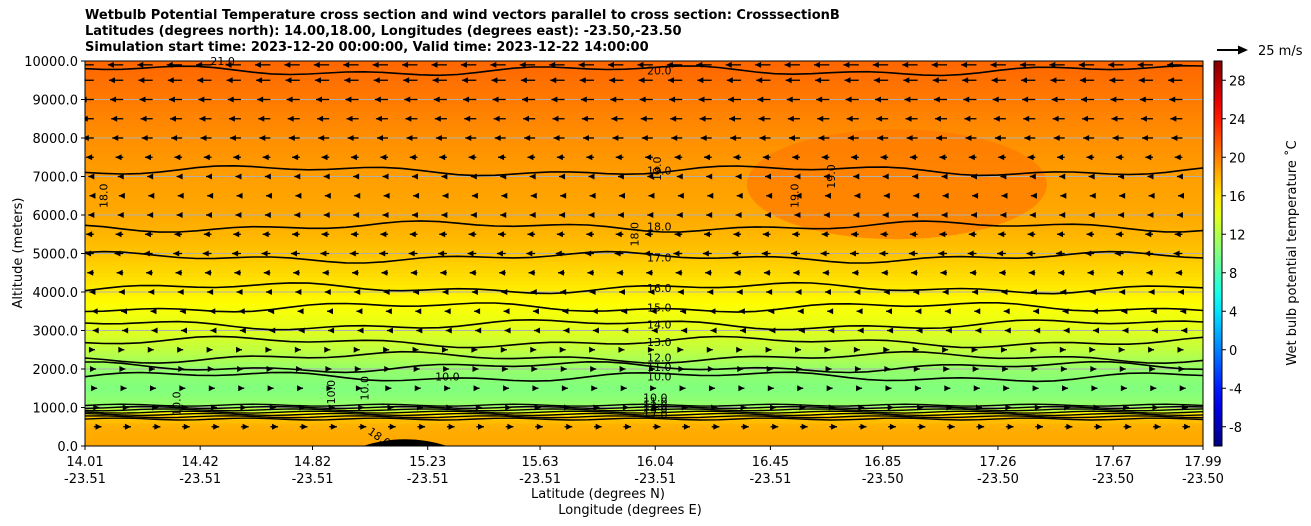 The image size is (1311, 526). What do you see at coordinates (882, 462) in the screenshot?
I see `x-tick-label-lat: 16.85` at bounding box center [882, 462].